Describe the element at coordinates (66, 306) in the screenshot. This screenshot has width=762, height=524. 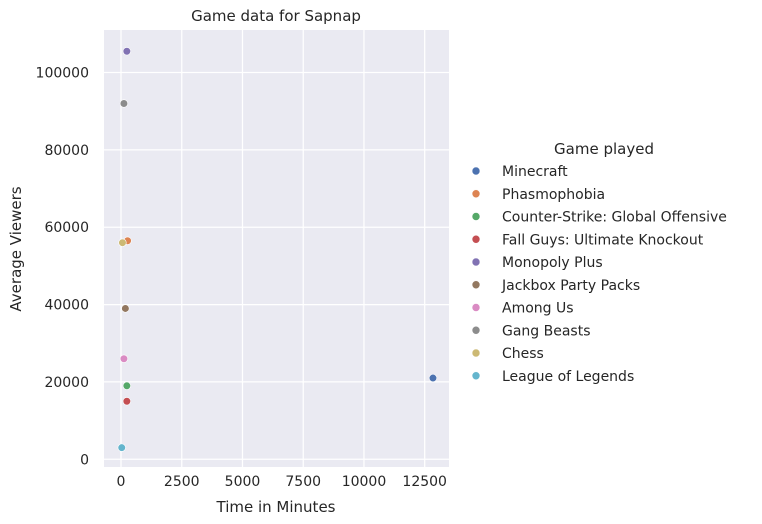
I see `y-tick-label: 40000` at that location.